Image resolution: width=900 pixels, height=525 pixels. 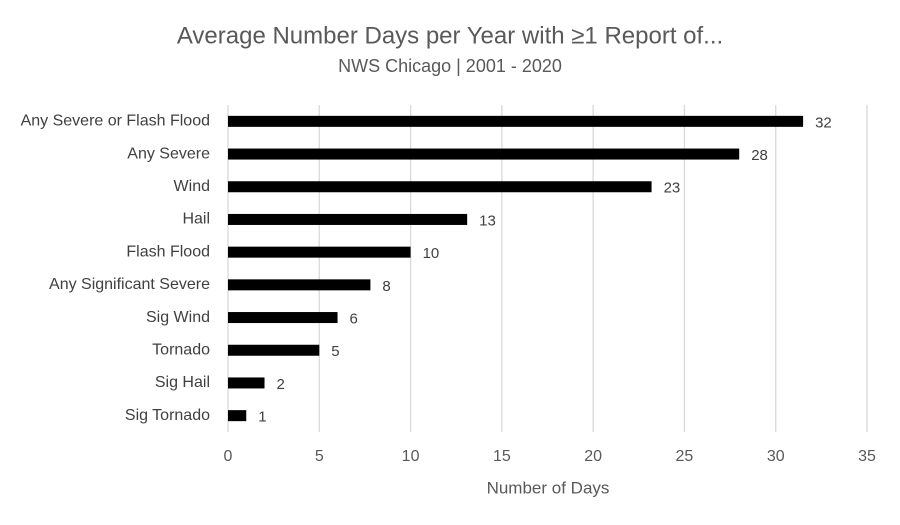 What do you see at coordinates (228, 456) in the screenshot?
I see `x-tick-label: 0` at bounding box center [228, 456].